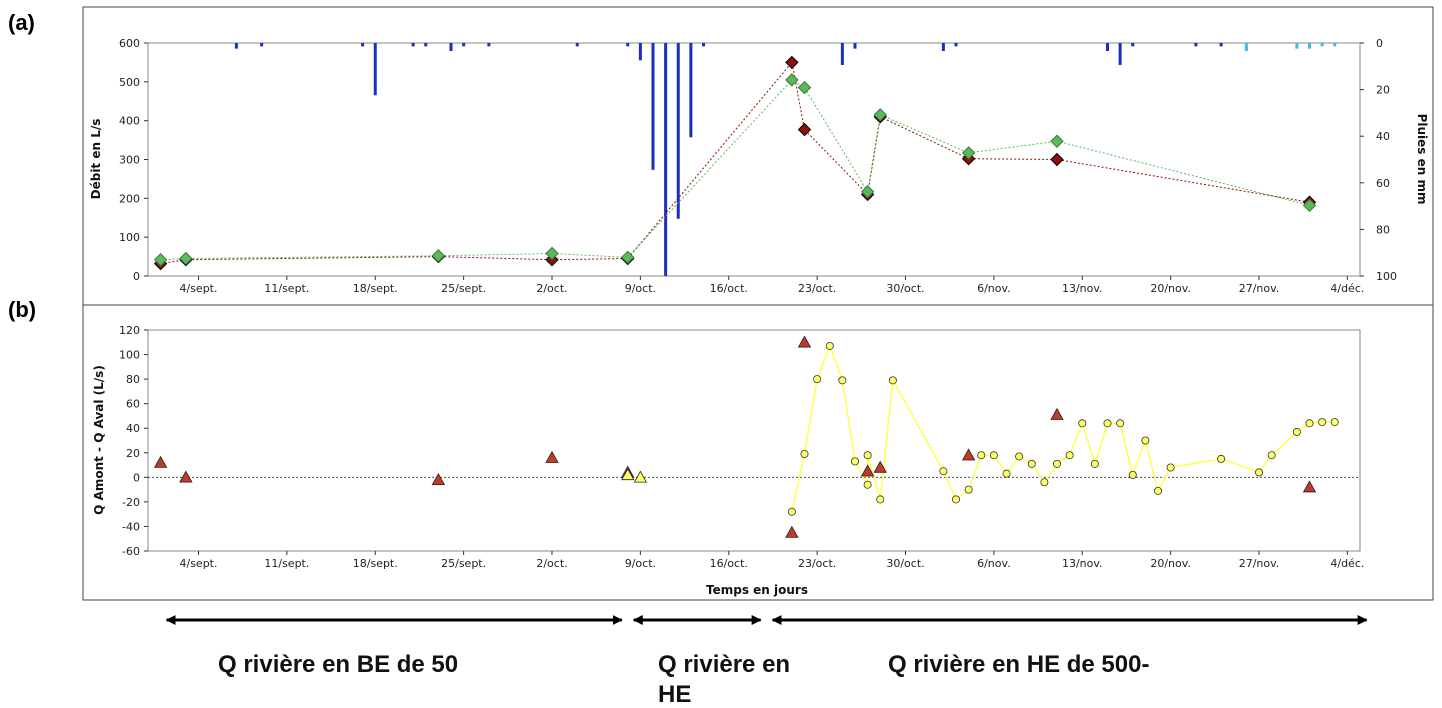  Describe the element at coordinates (1383, 229) in the screenshot. I see `y2-tick-label: 80` at that location.